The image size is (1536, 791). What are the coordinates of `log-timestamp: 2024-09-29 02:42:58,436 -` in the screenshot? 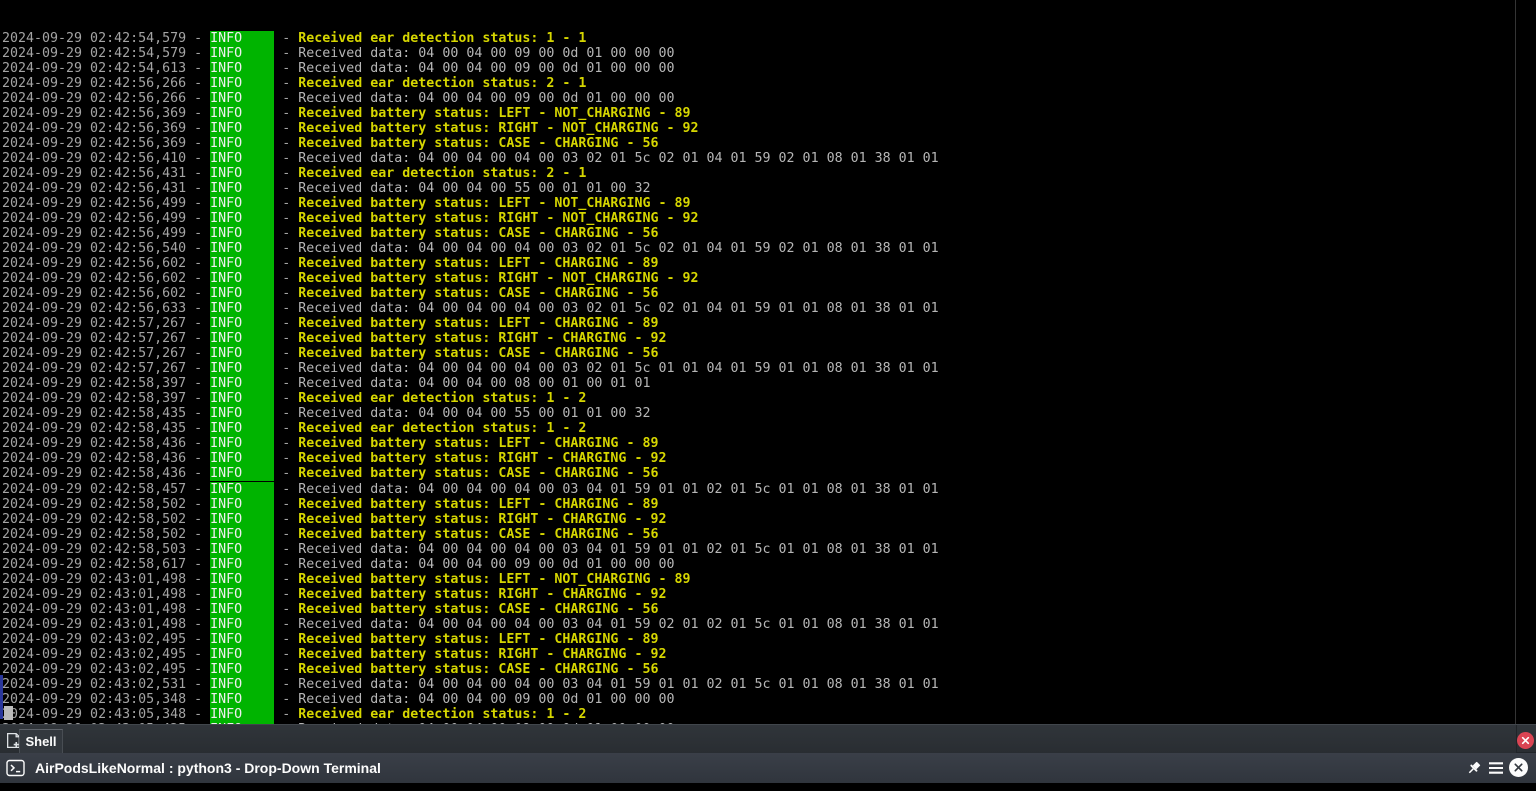 It's located at (106, 474).